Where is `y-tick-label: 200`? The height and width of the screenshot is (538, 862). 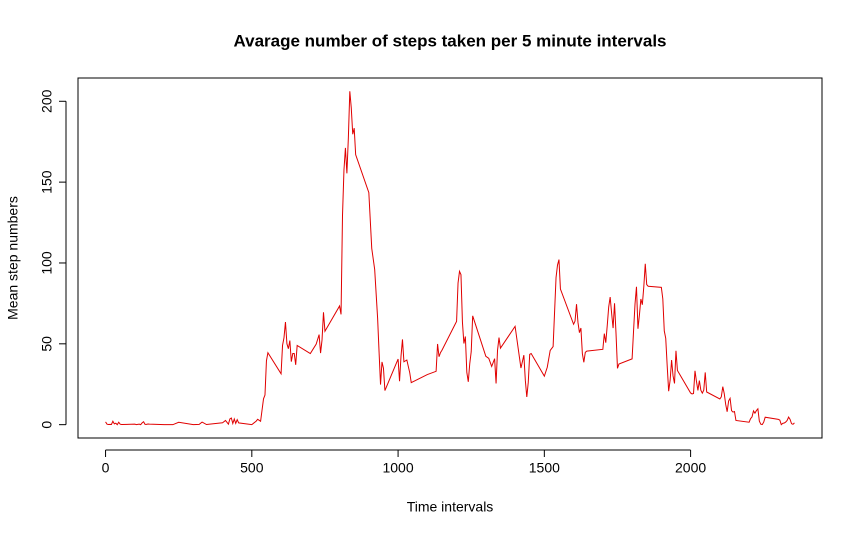
y-tick-label: 200 is located at coordinates (47, 101).